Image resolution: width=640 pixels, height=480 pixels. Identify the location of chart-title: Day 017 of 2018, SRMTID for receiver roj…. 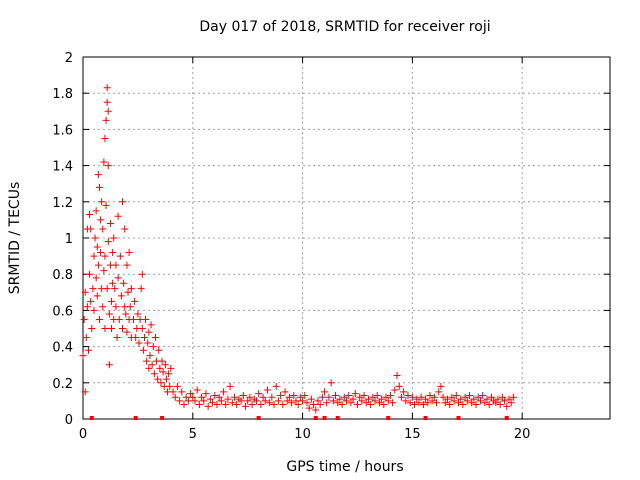
(344, 27).